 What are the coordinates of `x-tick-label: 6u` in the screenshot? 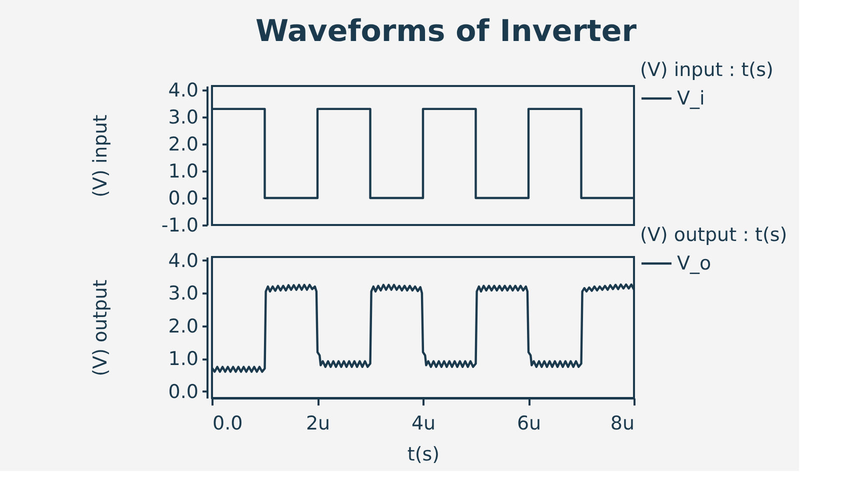 It's located at (529, 423).